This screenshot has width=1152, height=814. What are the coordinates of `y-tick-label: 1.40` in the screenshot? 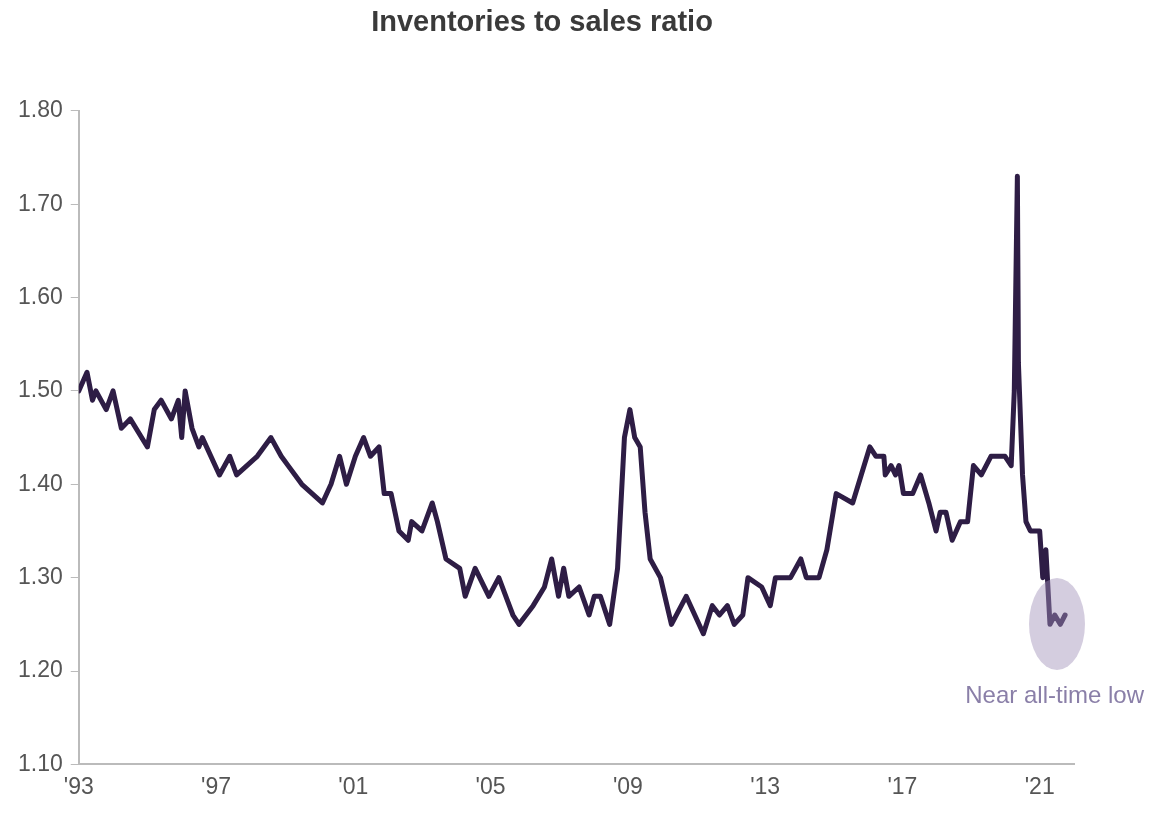 It's located at (40, 482).